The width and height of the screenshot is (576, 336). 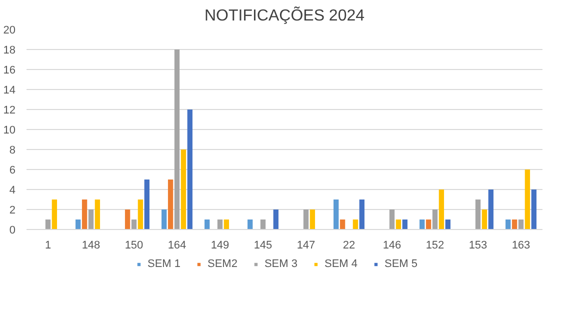 I want to click on y-tick-label: 14, so click(x=9, y=90).